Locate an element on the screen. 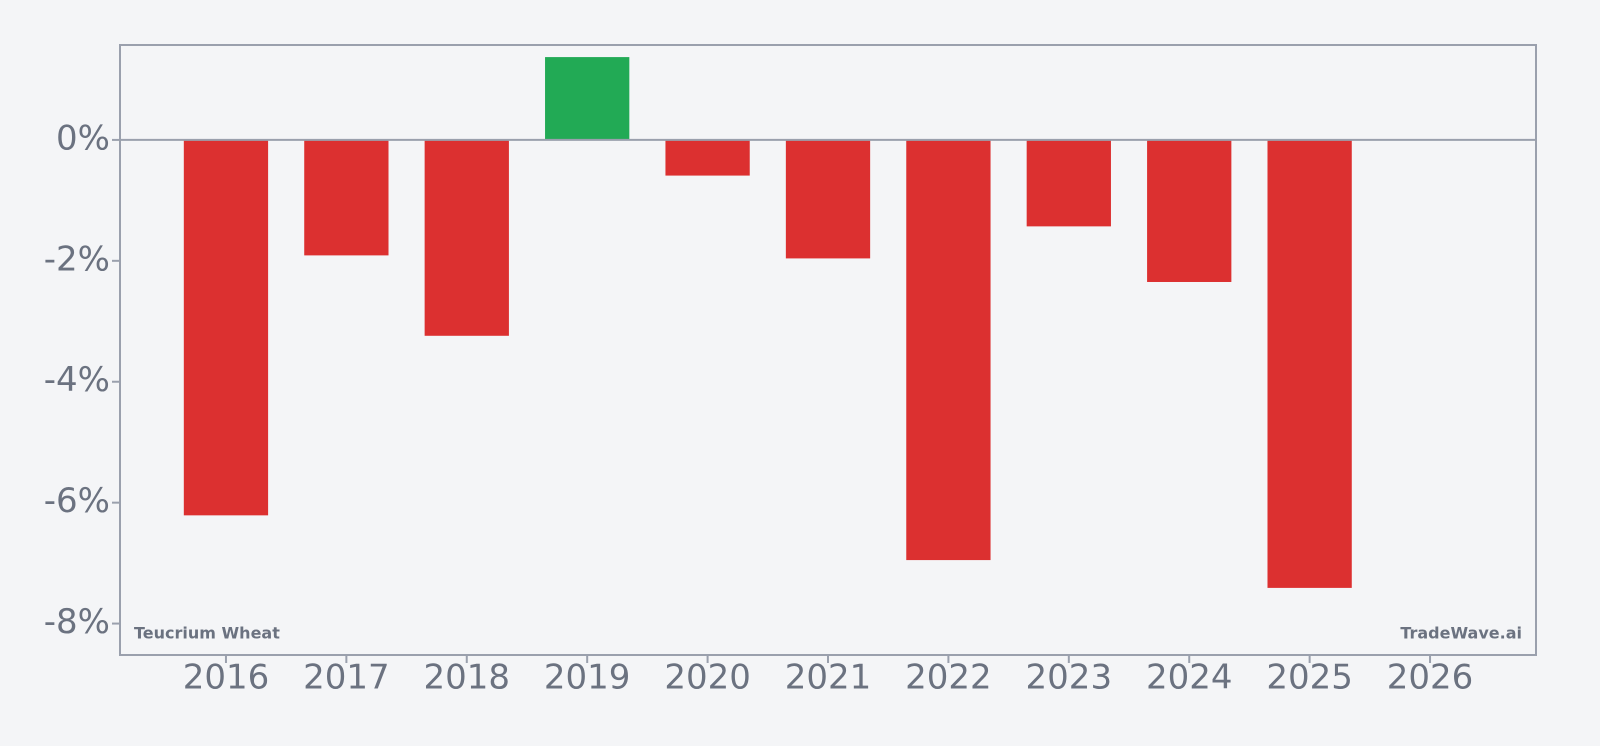 The height and width of the screenshot is (746, 1600). x-tick-label: 2017 is located at coordinates (346, 678).